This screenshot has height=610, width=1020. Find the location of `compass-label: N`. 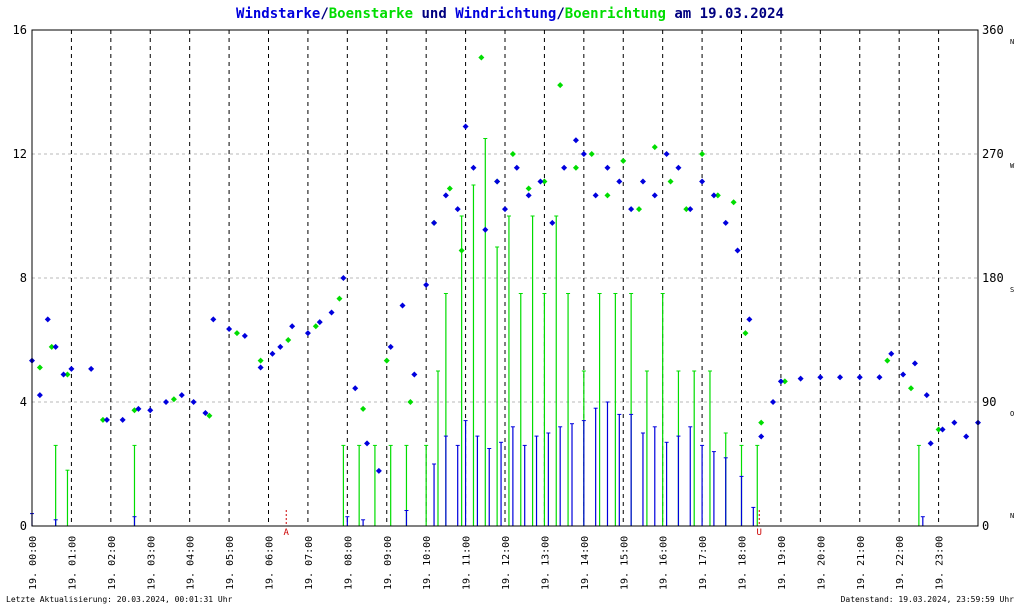

compass-label: N is located at coordinates (1012, 42).